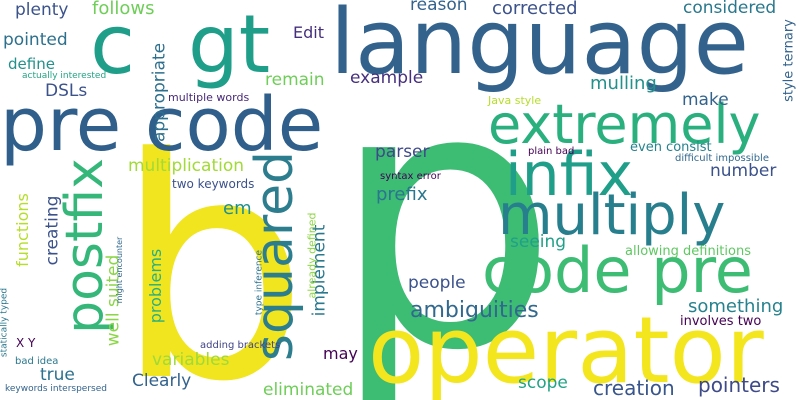 The height and width of the screenshot is (400, 800). I want to click on word-clearly: Clearly, so click(162, 381).